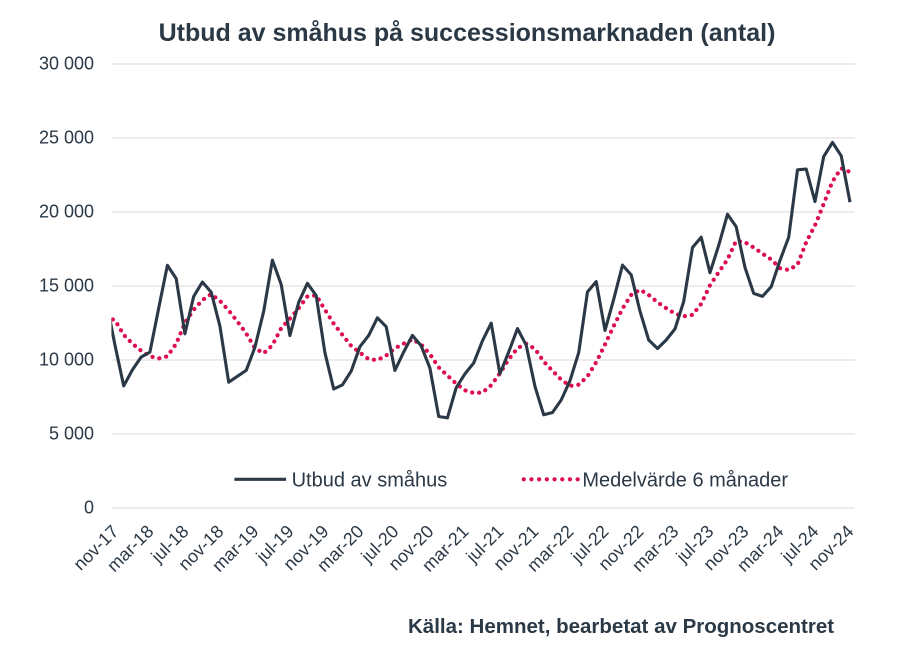  I want to click on svg-text: 0, so click(89, 508).